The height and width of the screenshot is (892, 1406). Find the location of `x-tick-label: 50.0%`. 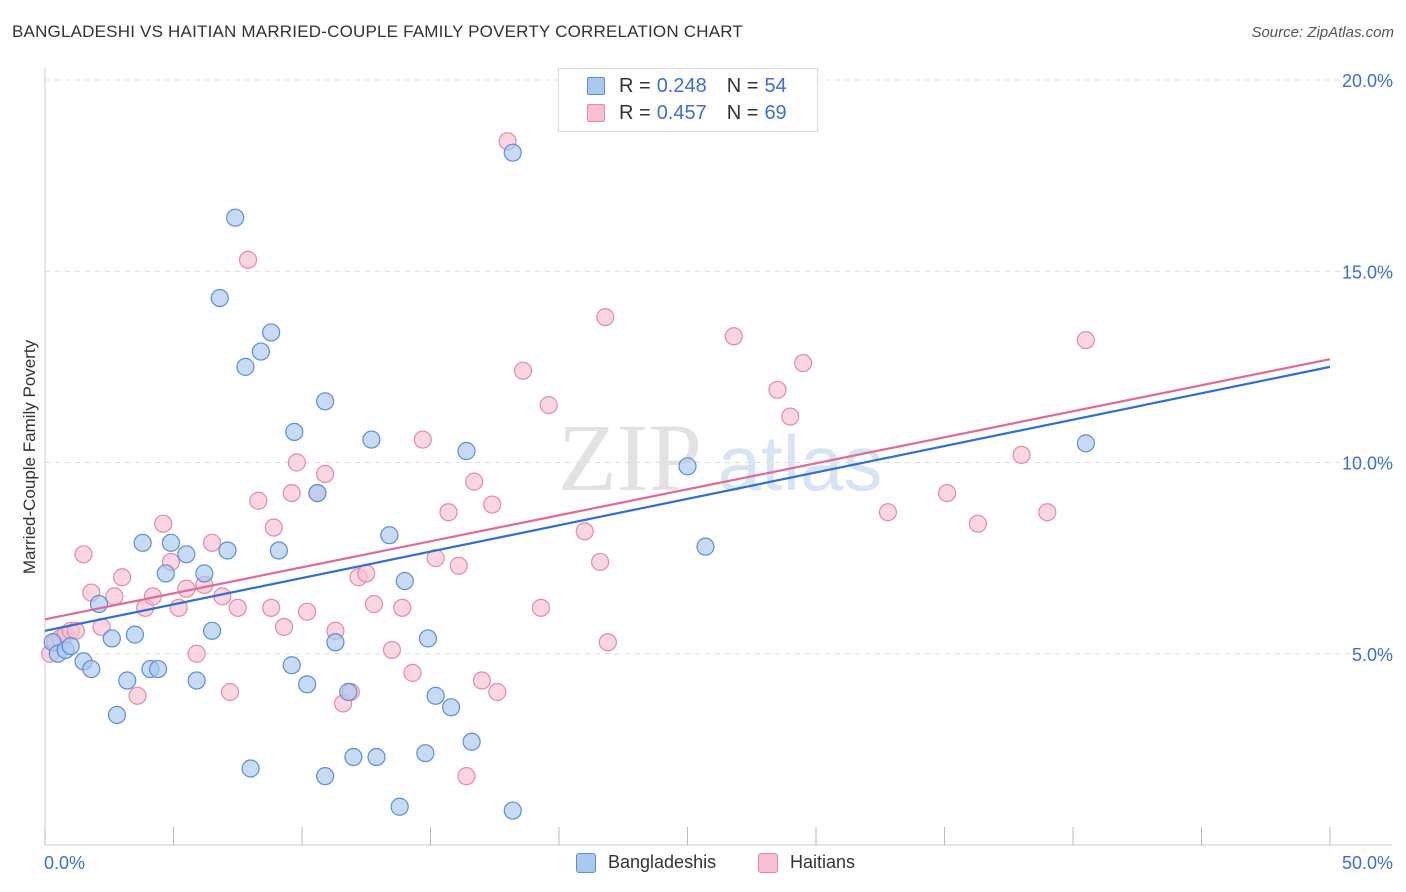

x-tick-label: 50.0% is located at coordinates (1367, 863).